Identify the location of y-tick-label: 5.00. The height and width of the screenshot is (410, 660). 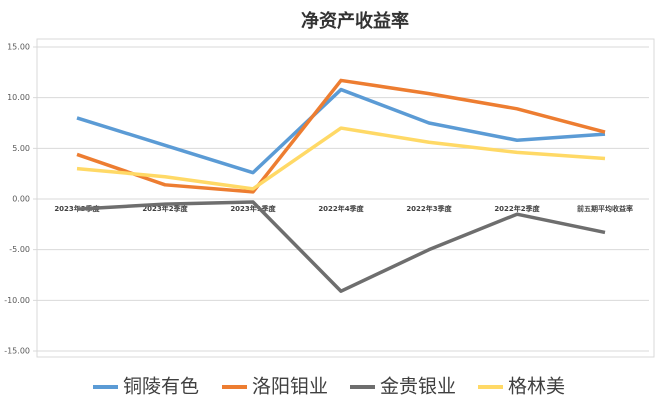
(21, 148).